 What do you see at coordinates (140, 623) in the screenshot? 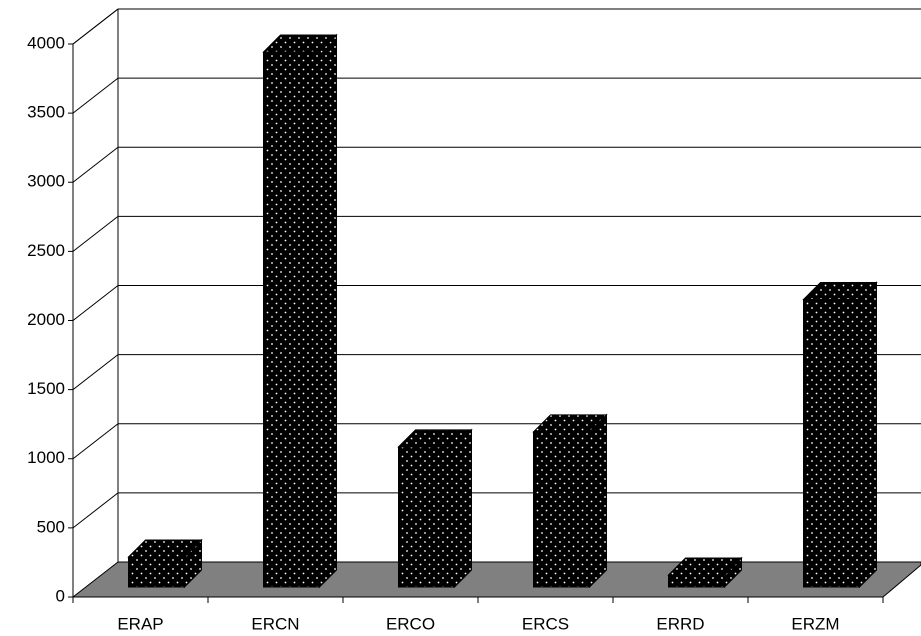
I see `x-tick-label: ERAP` at bounding box center [140, 623].